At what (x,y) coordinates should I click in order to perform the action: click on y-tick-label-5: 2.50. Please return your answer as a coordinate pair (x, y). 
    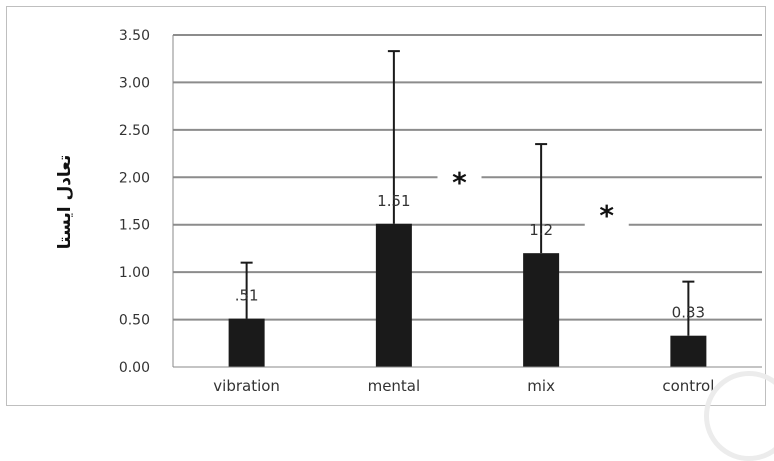
    Looking at the image, I should click on (134, 131).